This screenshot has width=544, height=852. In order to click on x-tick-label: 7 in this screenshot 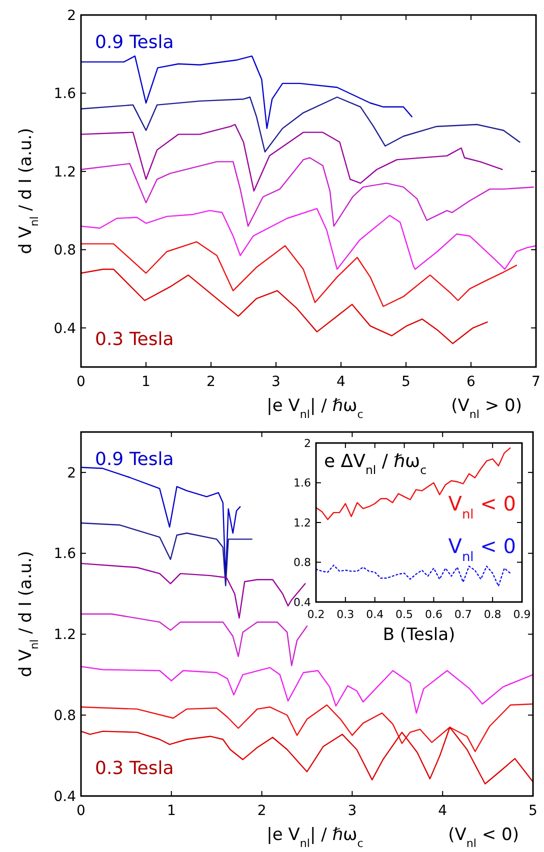, I will do `click(536, 382)`.